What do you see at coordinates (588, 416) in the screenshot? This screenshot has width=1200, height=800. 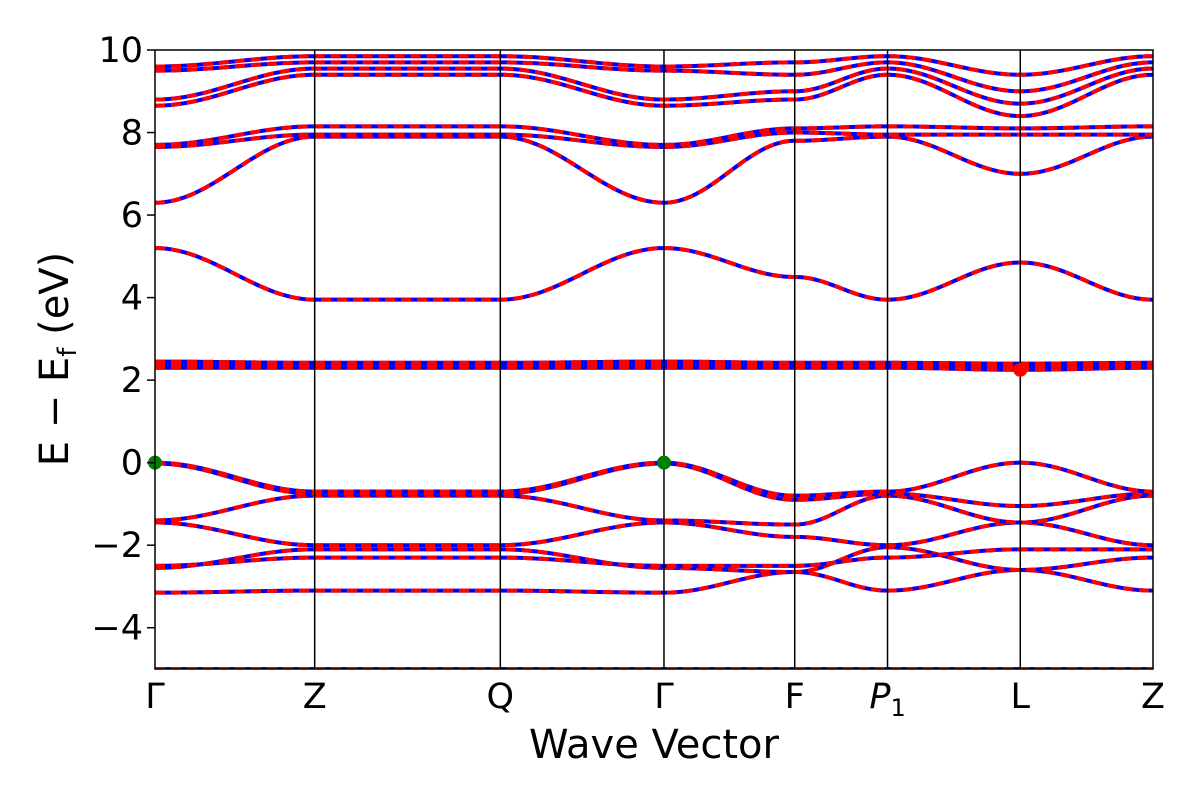 I see `extrema-markers` at bounding box center [588, 416].